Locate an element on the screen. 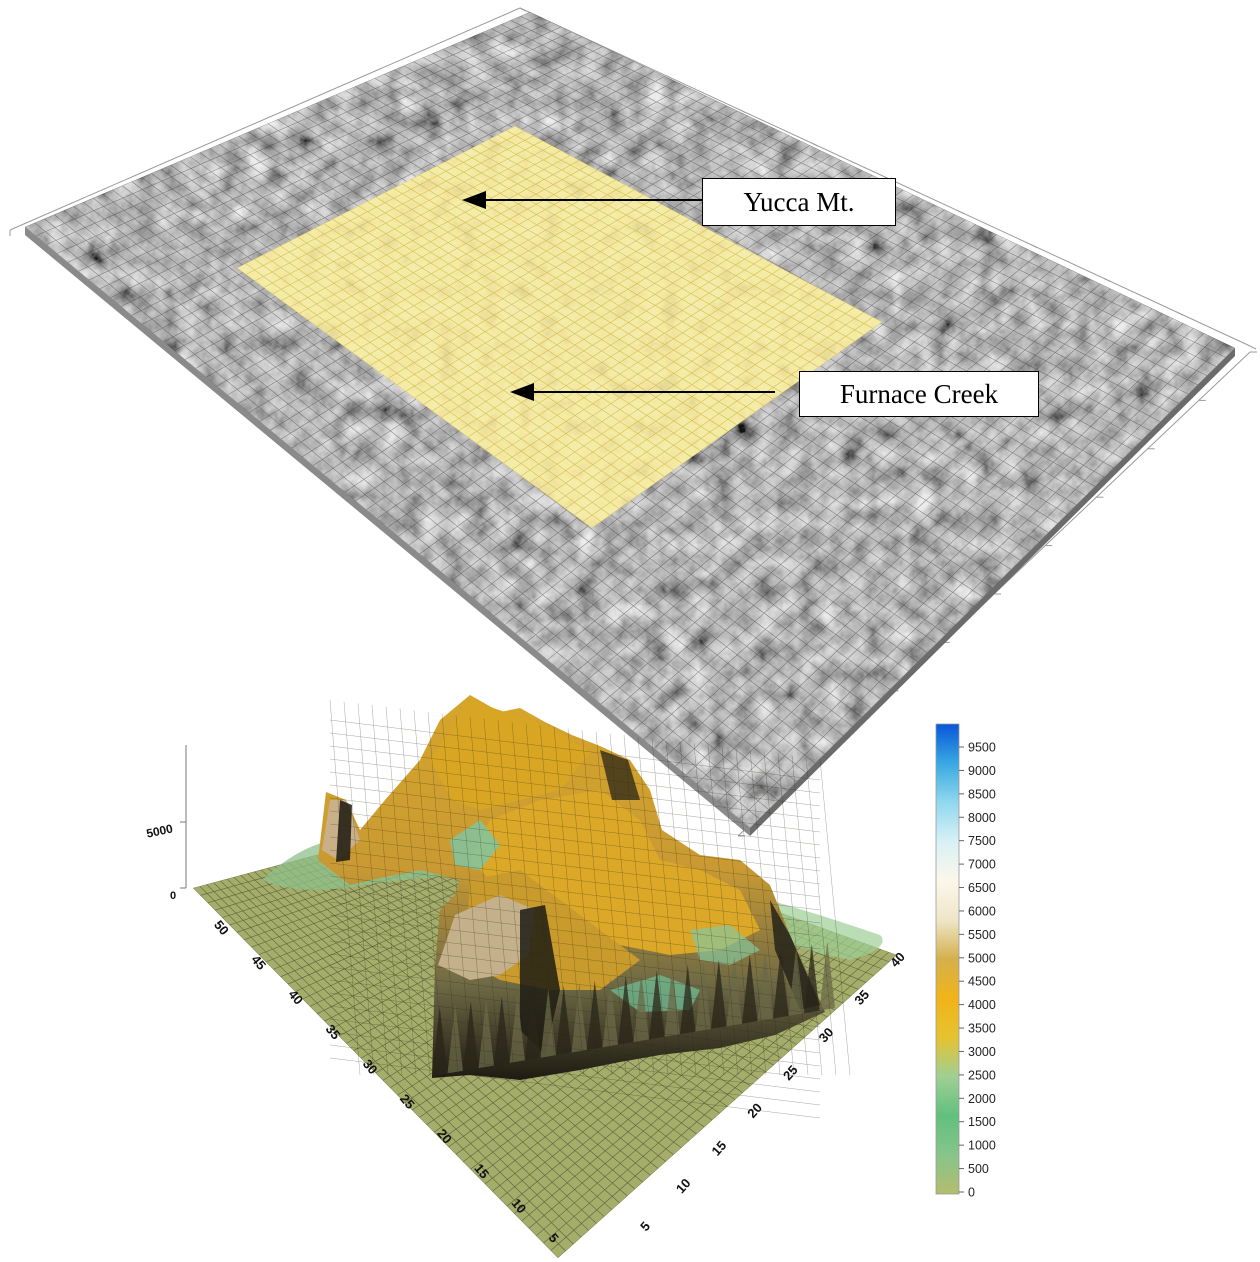  z-axis-tick-0: 0 is located at coordinates (173, 896).